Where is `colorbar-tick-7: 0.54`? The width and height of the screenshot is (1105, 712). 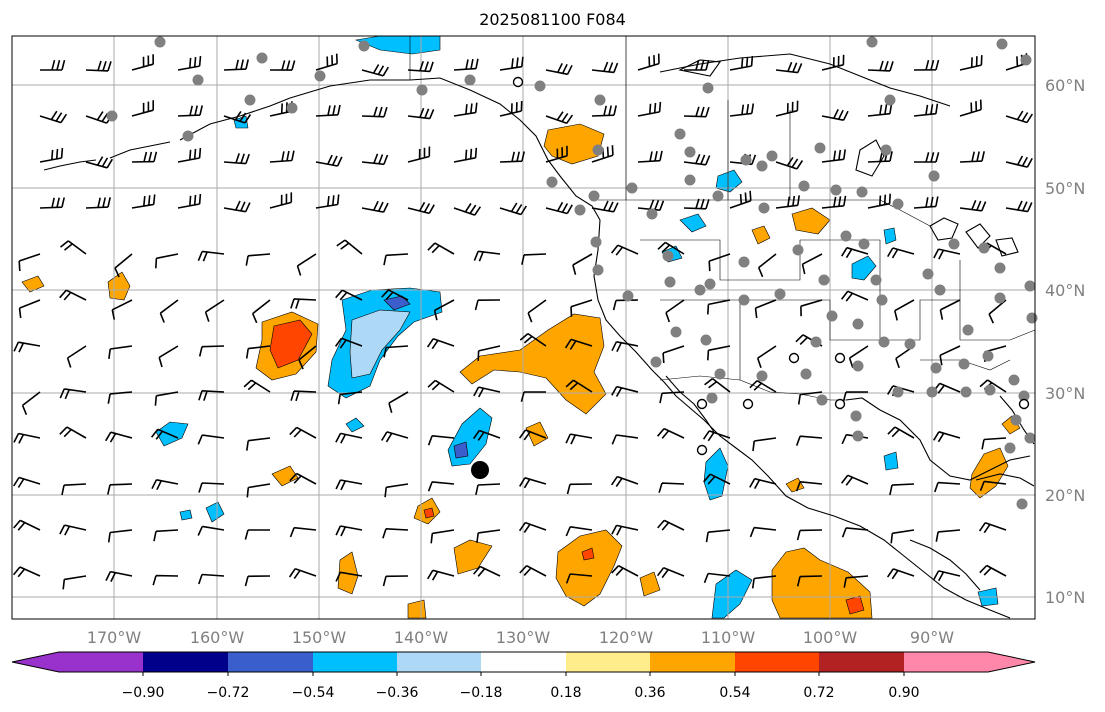 colorbar-tick-7: 0.54 is located at coordinates (734, 693).